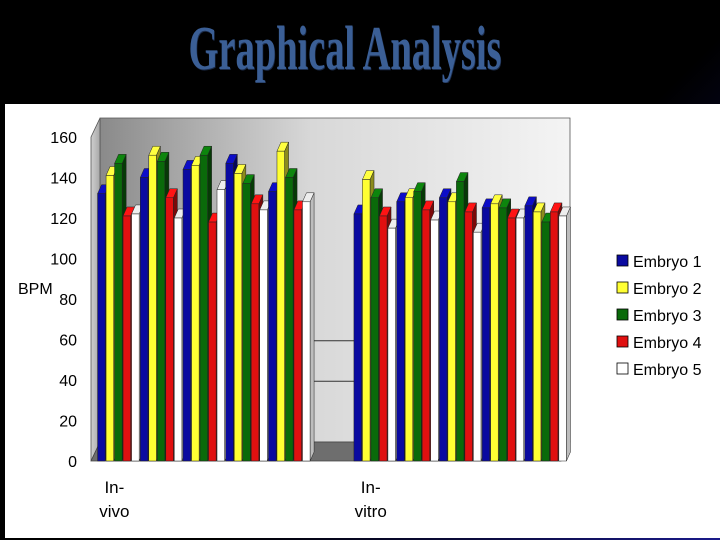  Describe the element at coordinates (63, 219) in the screenshot. I see `y-tick-label: 120` at that location.